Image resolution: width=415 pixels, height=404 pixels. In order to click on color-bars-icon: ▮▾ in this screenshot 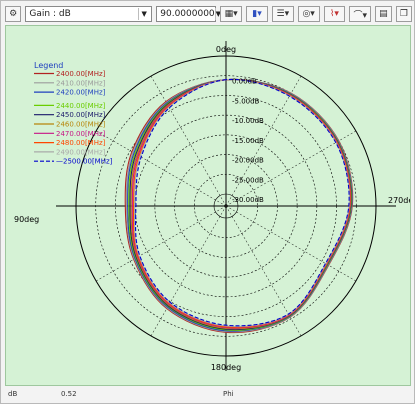, I will do `click(257, 14)`.